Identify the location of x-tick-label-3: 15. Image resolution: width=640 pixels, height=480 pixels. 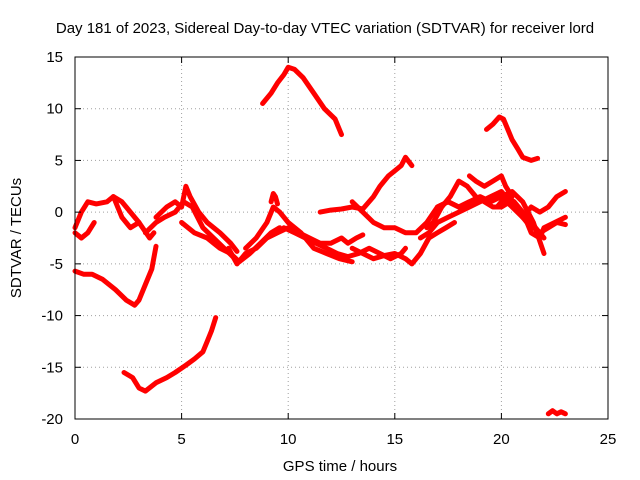
(394, 439).